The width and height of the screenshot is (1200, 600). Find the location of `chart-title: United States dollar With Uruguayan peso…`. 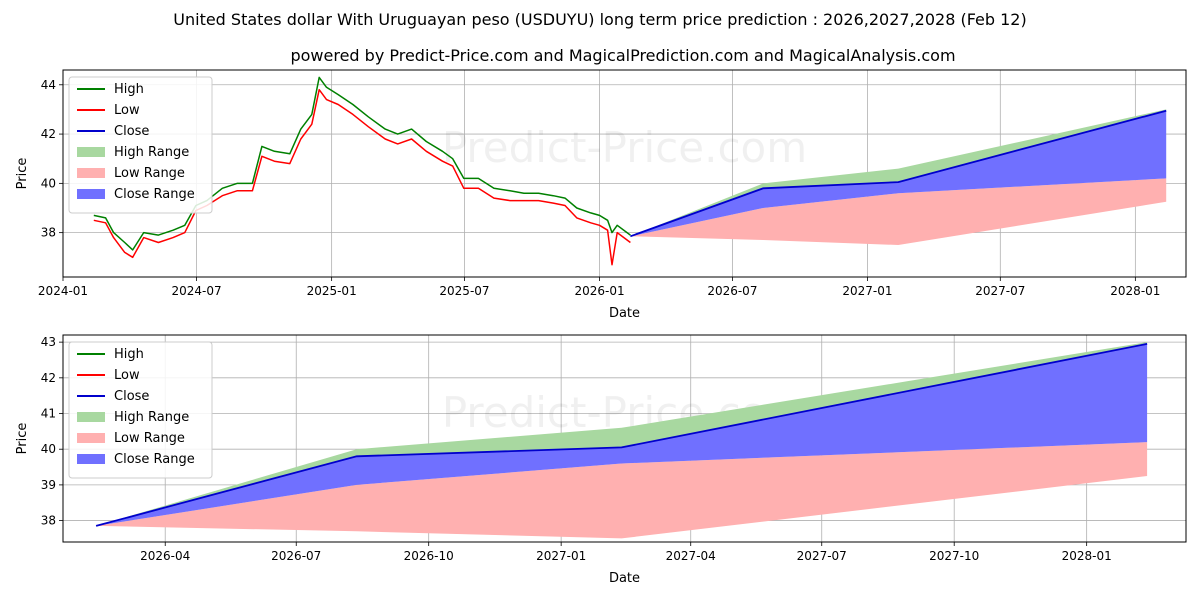

chart-title: United States dollar With Uruguayan peso… is located at coordinates (599, 19).